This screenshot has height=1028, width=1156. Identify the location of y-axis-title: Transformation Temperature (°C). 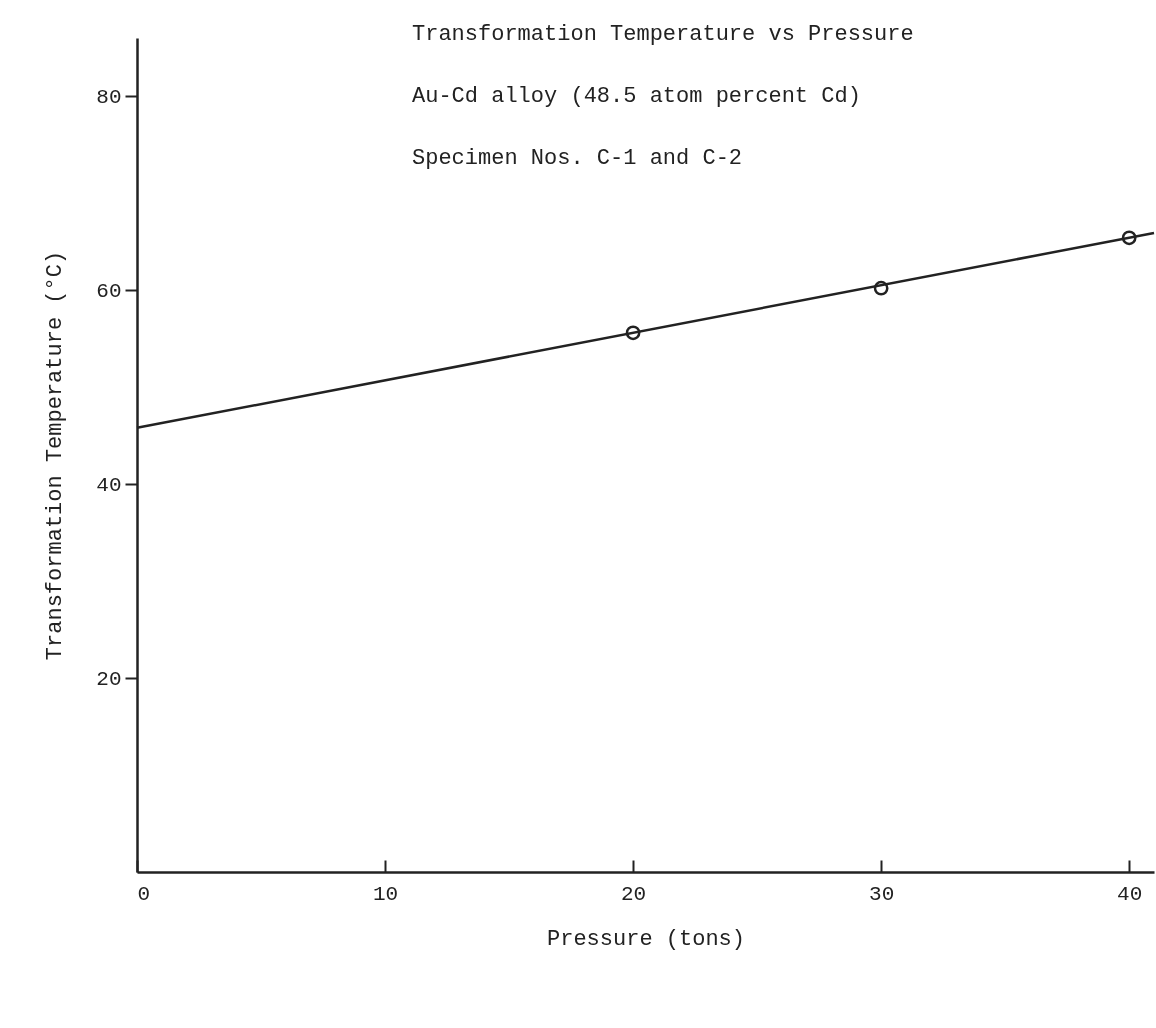
(56, 455).